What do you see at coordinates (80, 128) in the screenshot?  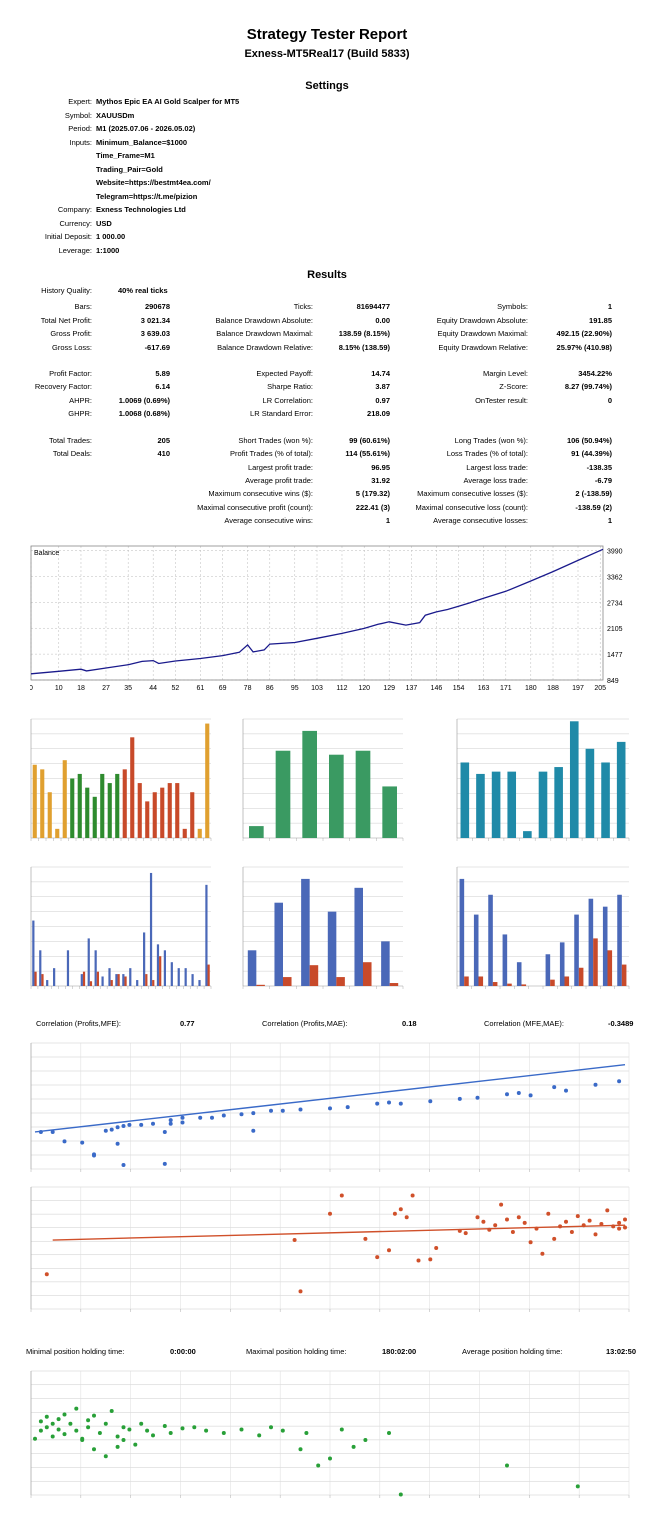 I see `settings-label: Period:` at bounding box center [80, 128].